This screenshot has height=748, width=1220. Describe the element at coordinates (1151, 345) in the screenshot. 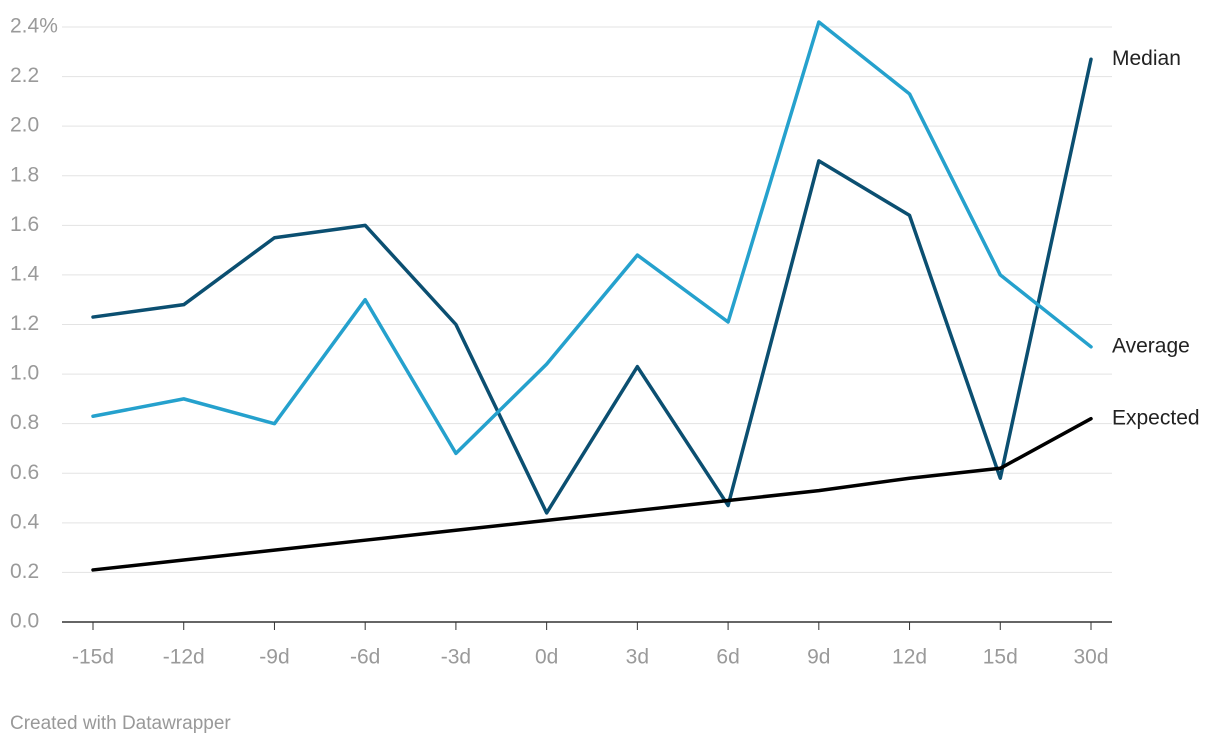

I see `series-label: Average` at that location.